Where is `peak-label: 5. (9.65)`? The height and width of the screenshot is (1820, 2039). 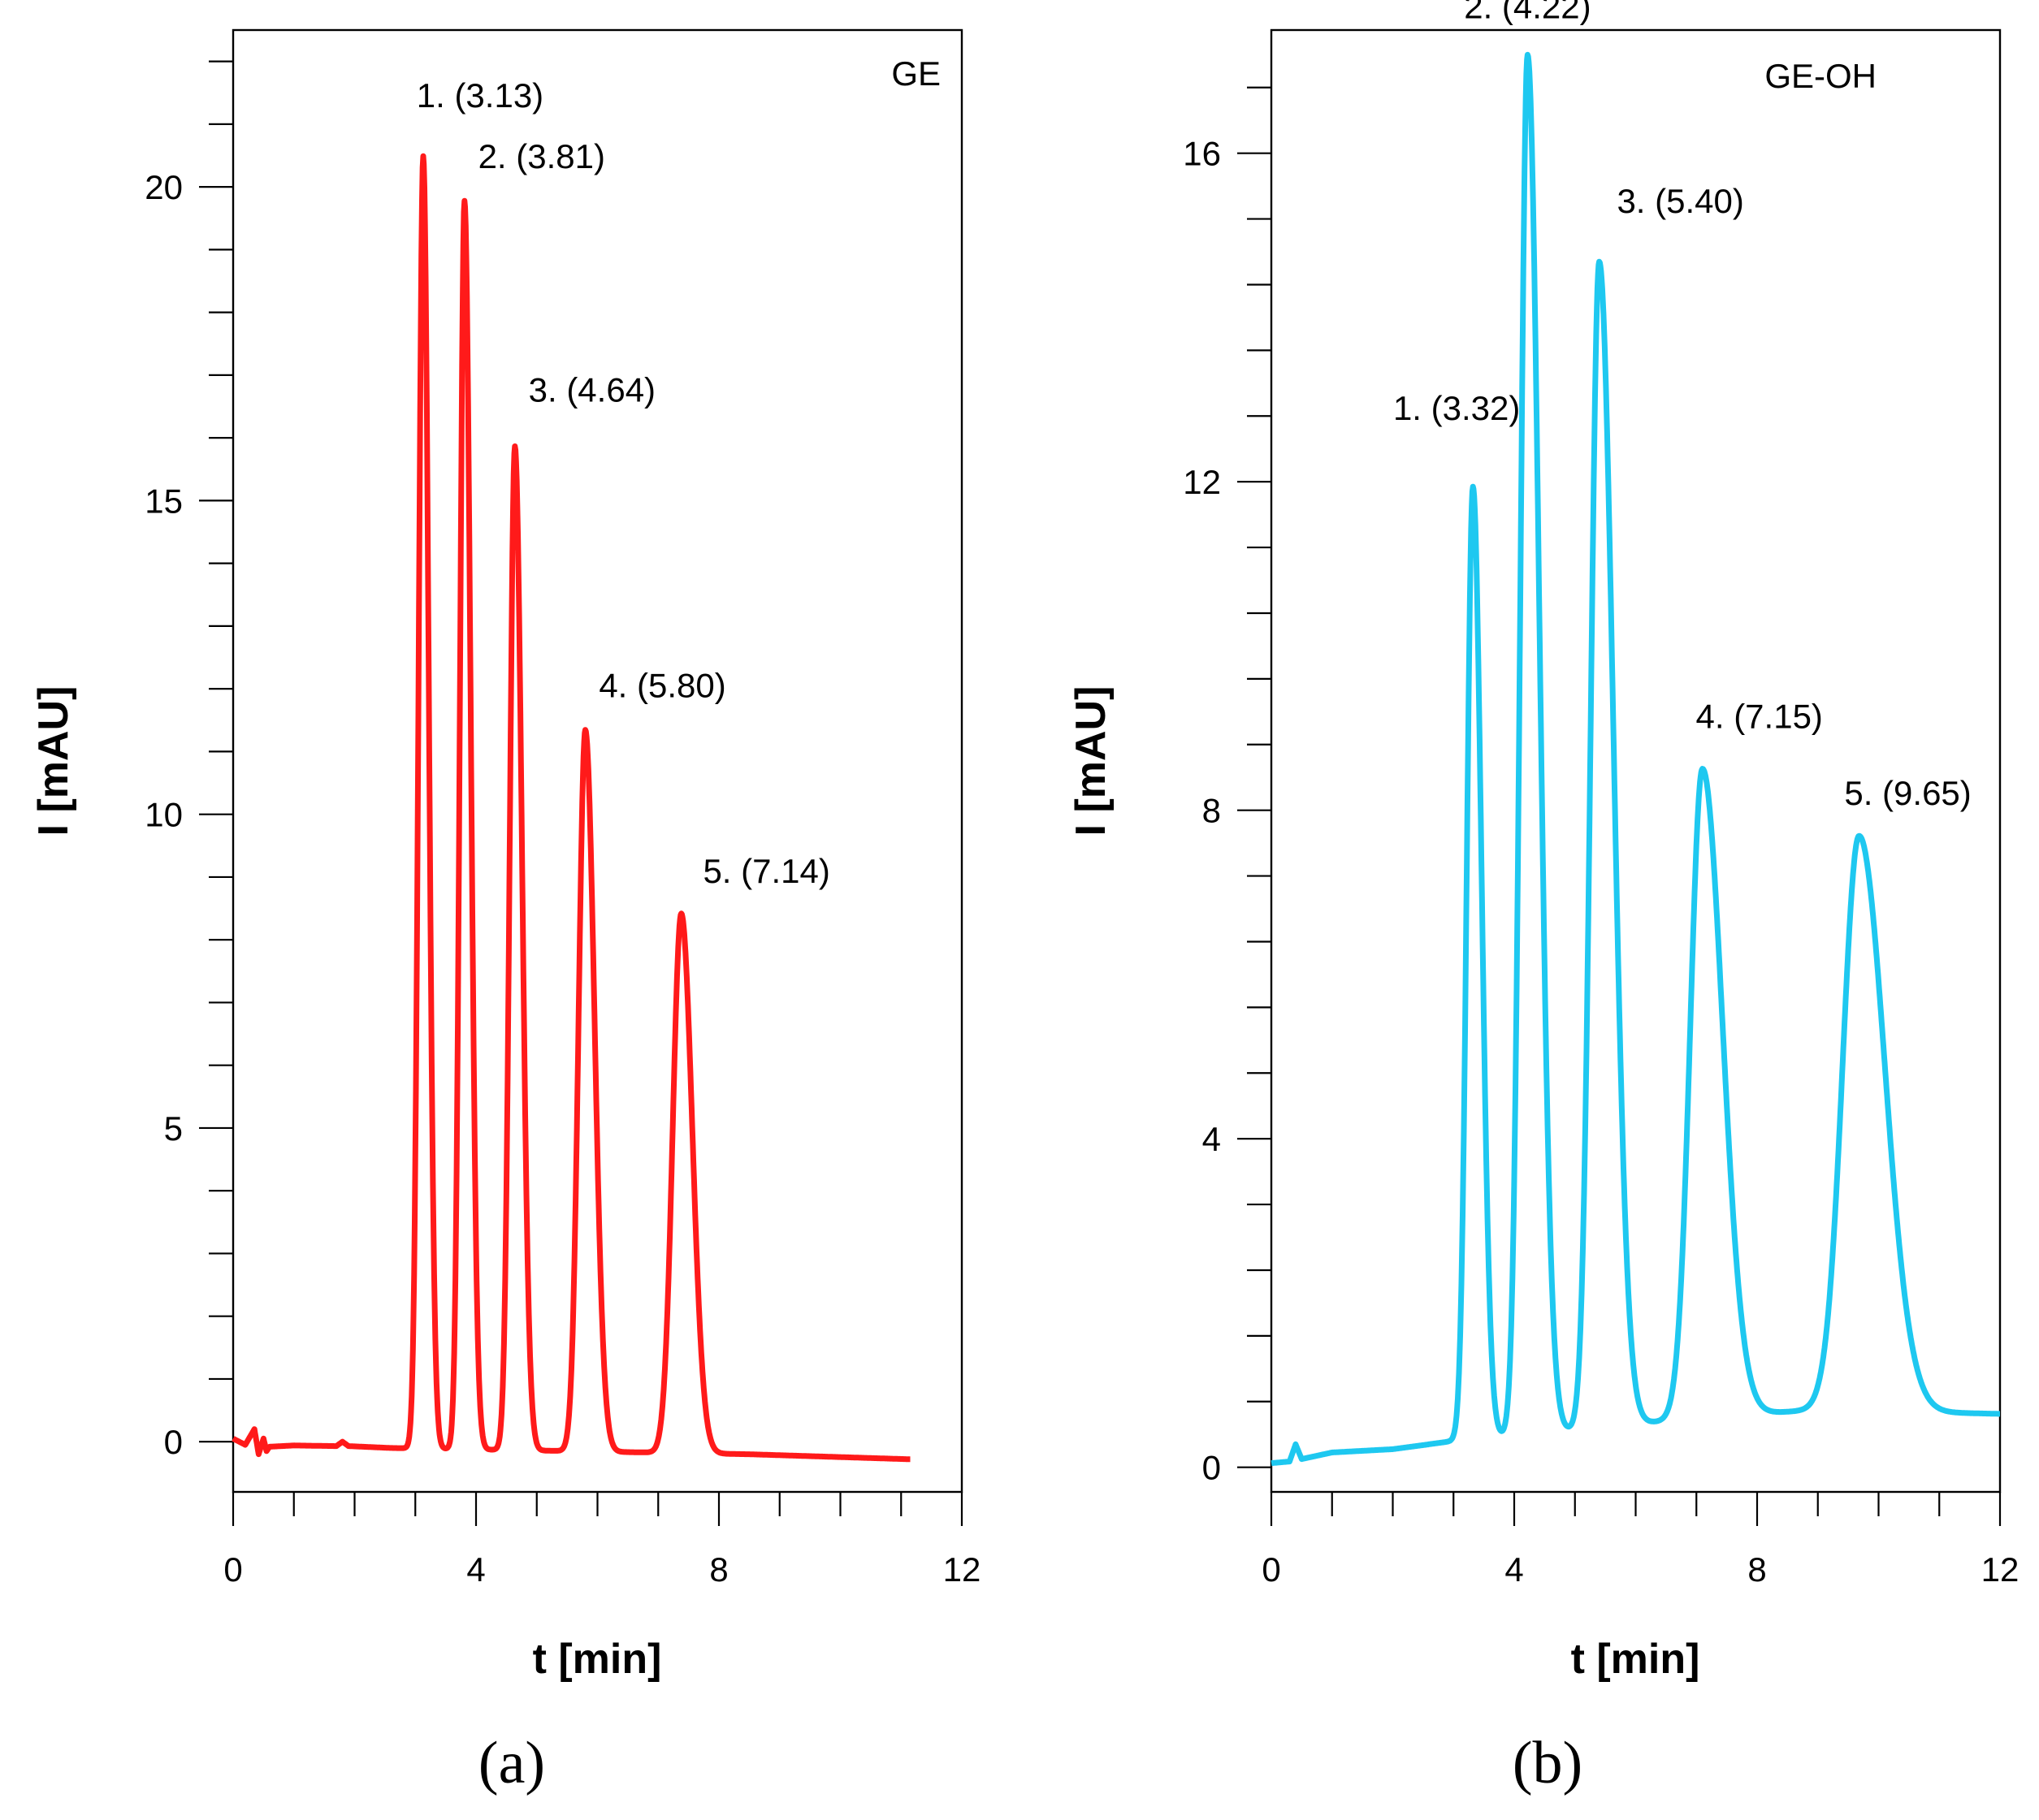
peak-label: 5. (9.65) is located at coordinates (1907, 793).